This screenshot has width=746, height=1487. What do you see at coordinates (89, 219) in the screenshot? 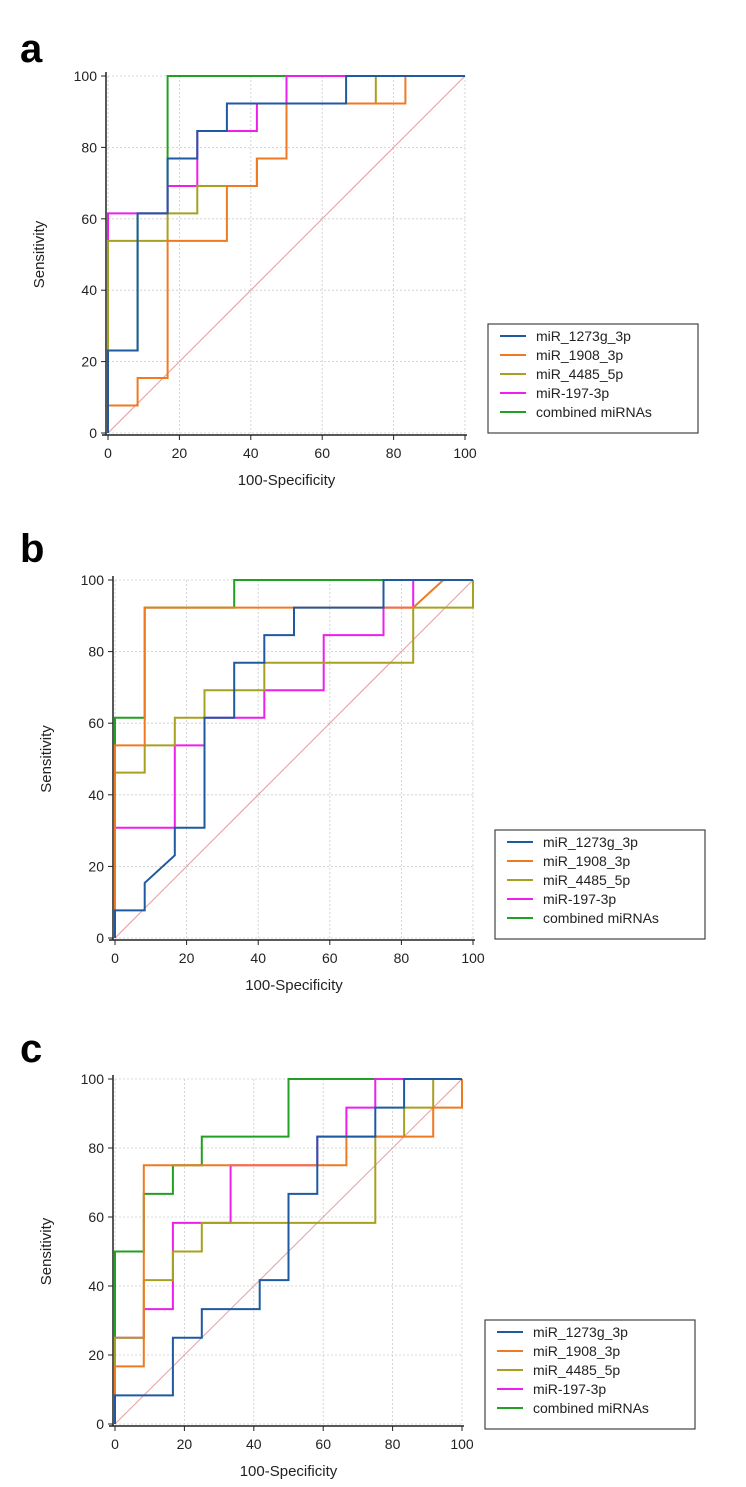
I see `y-tick-label-a-3: 60` at bounding box center [89, 219].